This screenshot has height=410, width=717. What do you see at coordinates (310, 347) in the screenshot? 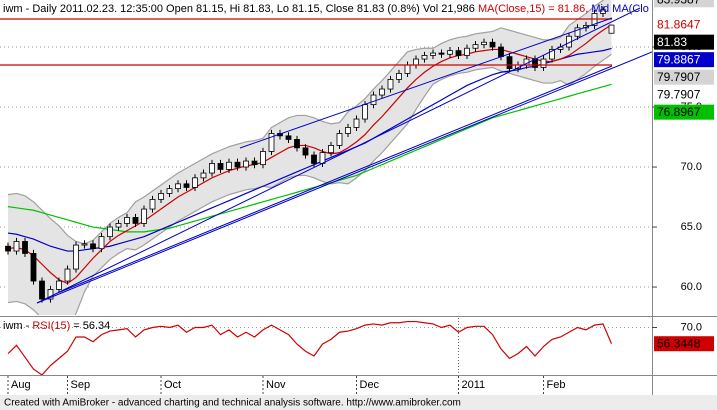
I see `rsi-line` at bounding box center [310, 347].